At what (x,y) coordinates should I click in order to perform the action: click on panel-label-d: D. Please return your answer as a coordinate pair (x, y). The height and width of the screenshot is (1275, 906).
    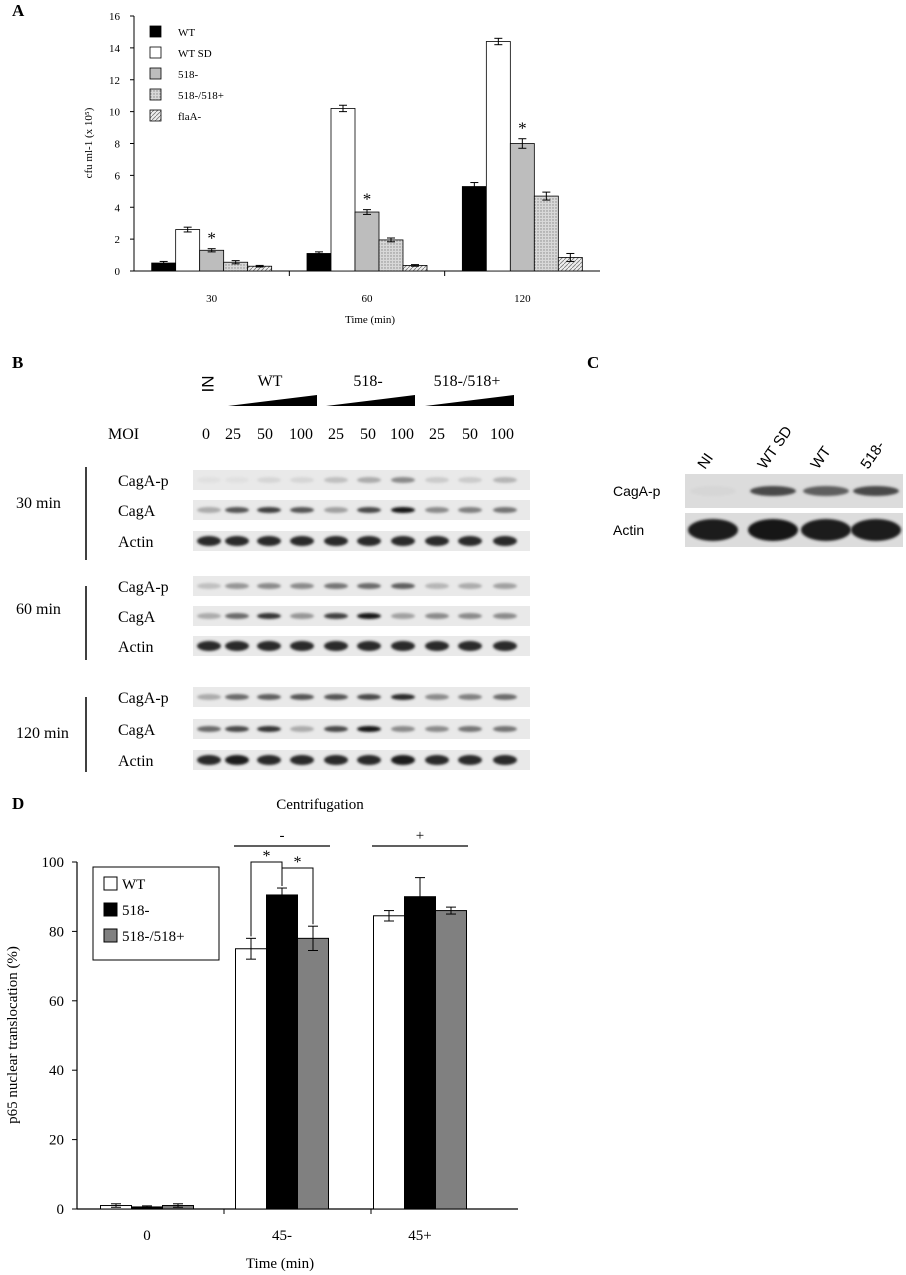
    Looking at the image, I should click on (18, 803).